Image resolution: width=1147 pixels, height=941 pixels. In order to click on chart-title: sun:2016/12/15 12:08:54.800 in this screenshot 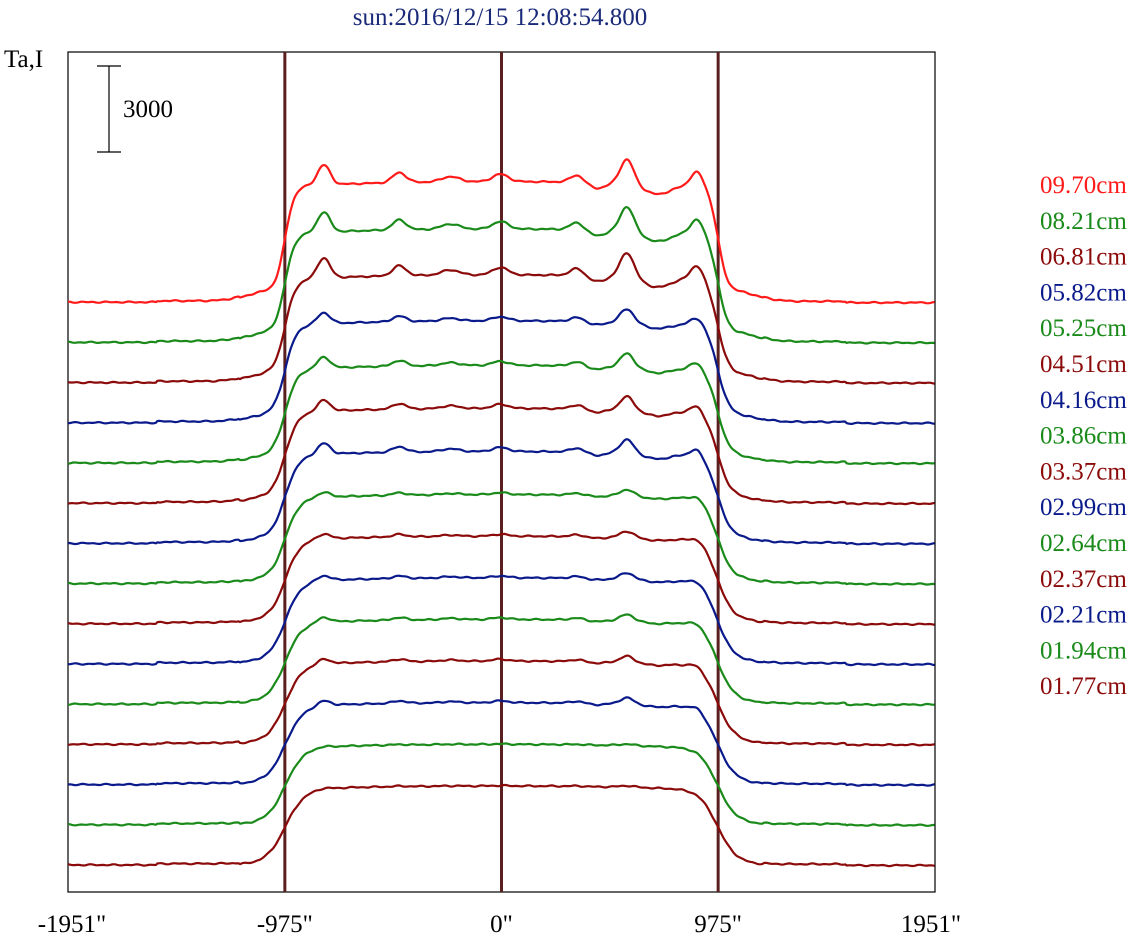, I will do `click(500, 17)`.